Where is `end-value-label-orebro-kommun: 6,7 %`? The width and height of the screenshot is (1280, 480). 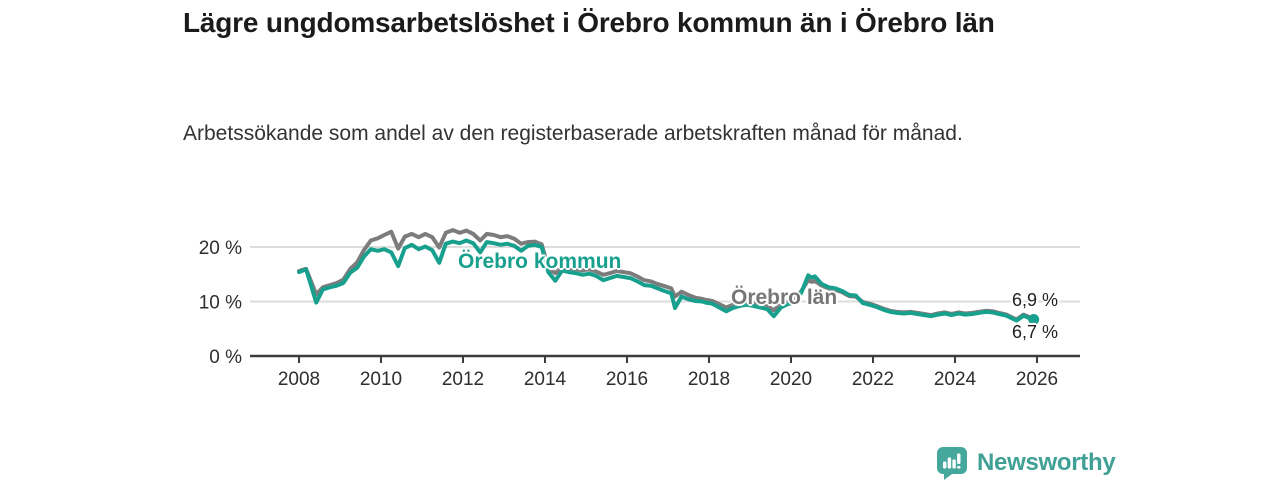
end-value-label-orebro-kommun: 6,7 % is located at coordinates (1035, 332).